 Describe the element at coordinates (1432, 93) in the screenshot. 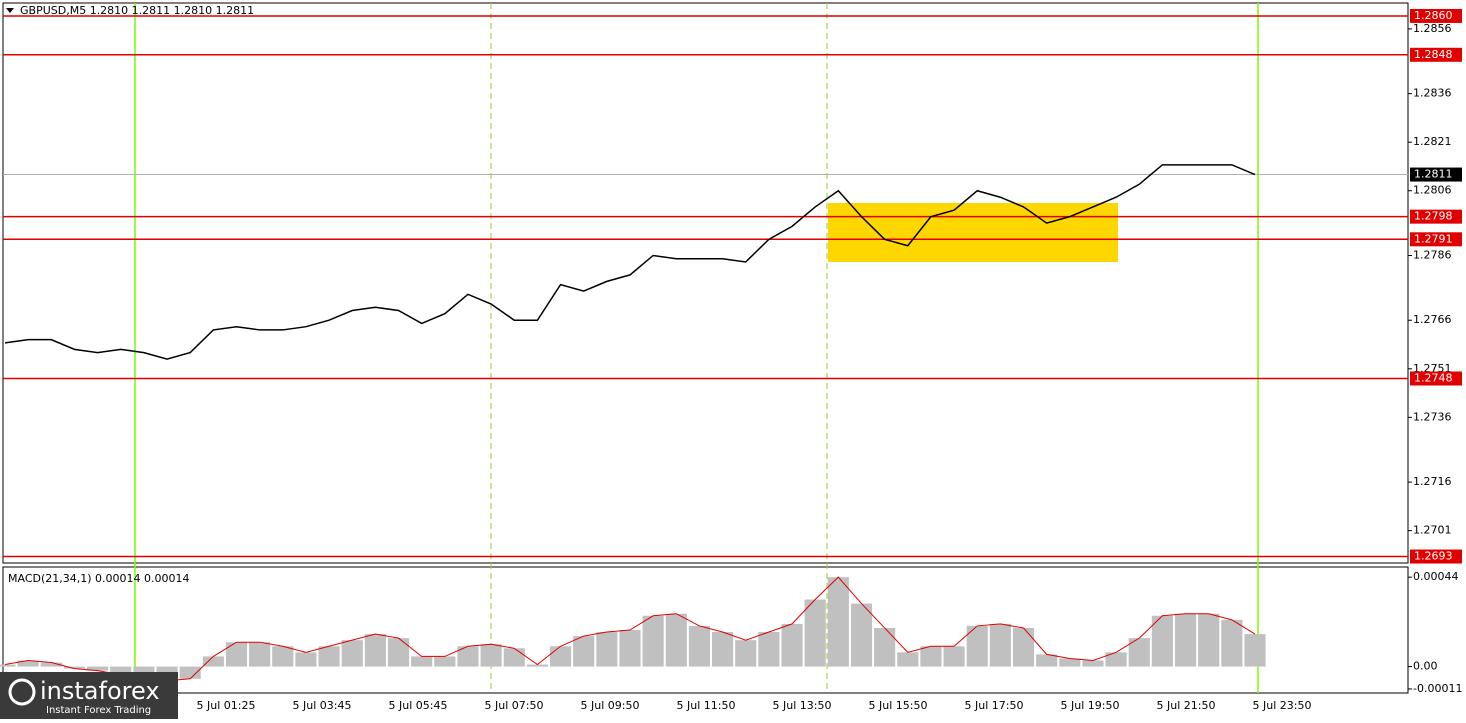

I see `y-tick-label: 1.2836` at that location.